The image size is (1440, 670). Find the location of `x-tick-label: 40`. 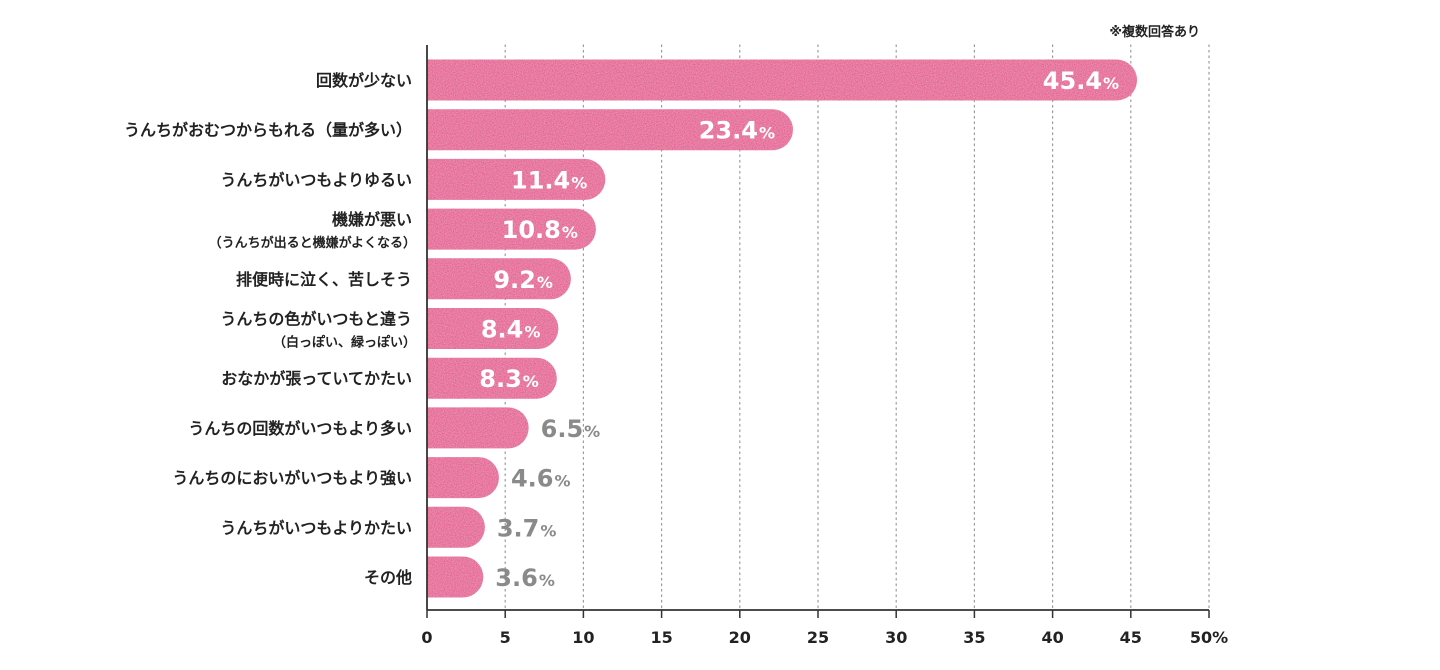

x-tick-label: 40 is located at coordinates (1052, 637).